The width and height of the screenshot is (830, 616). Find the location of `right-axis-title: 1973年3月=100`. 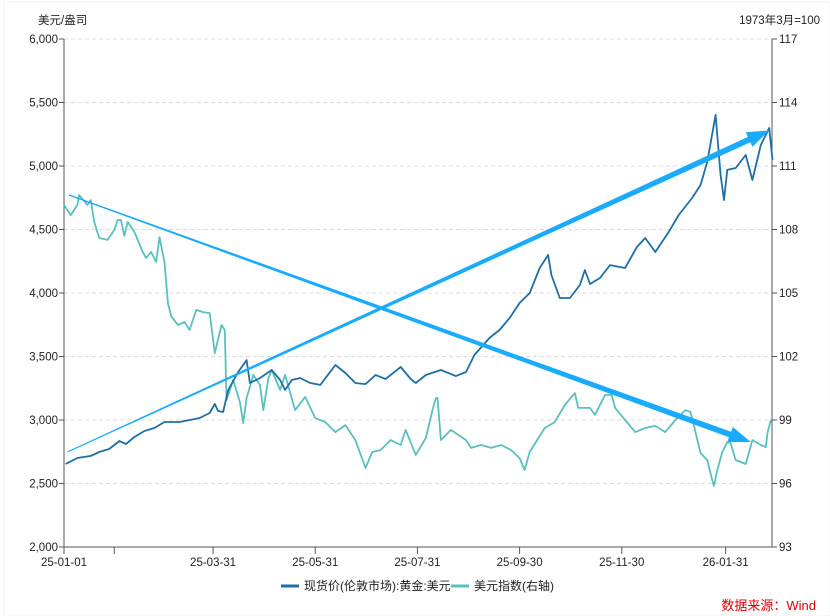

right-axis-title: 1973年3月=100 is located at coordinates (779, 20).